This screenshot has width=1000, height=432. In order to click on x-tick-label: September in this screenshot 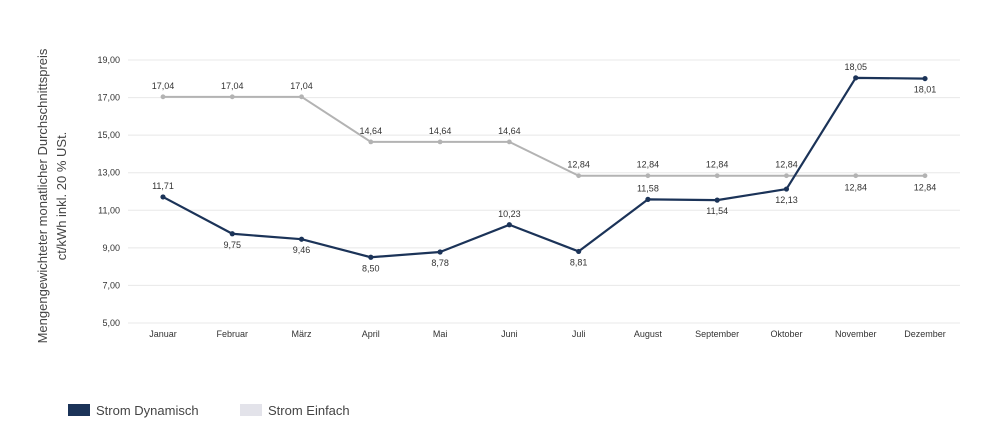, I will do `click(717, 334)`.